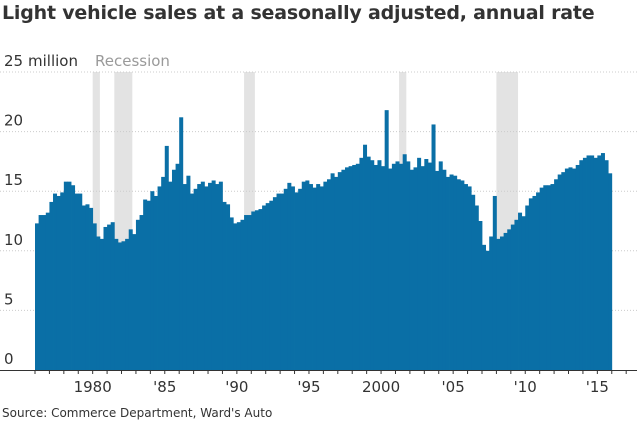 The image size is (640, 426). Describe the element at coordinates (9, 359) in the screenshot. I see `y-tick-label: 0` at that location.